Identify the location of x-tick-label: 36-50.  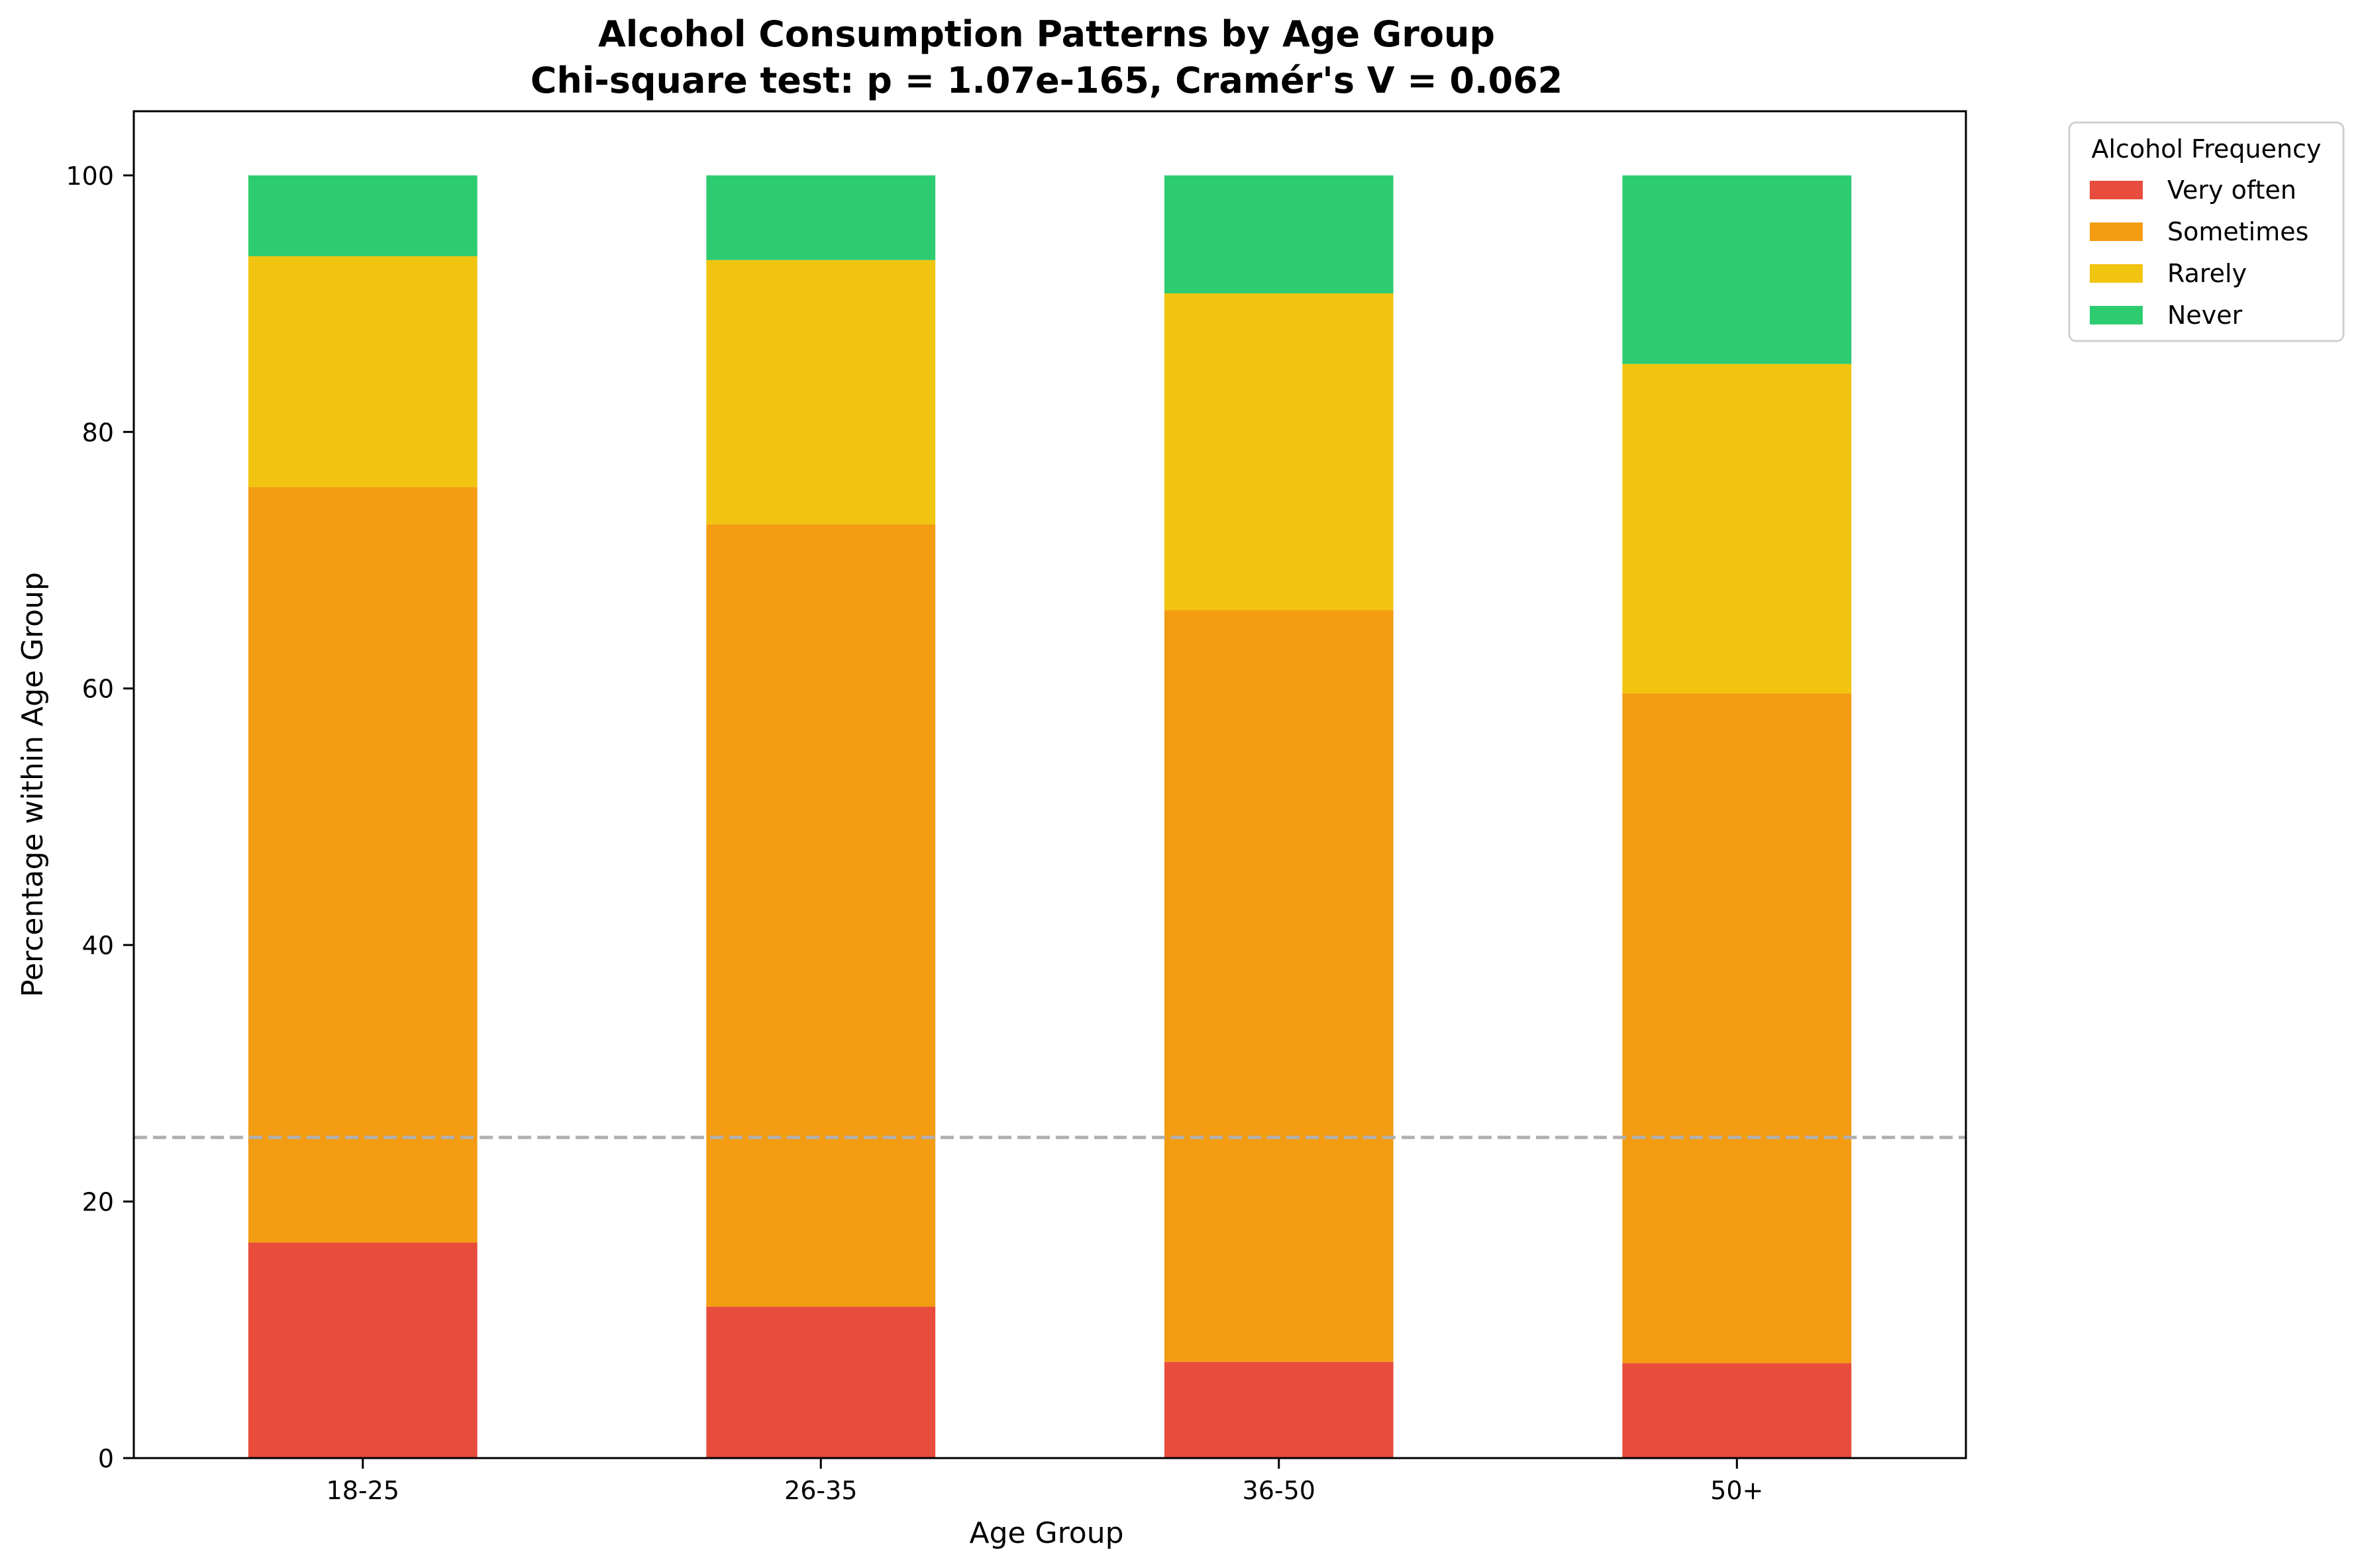
(1279, 1490).